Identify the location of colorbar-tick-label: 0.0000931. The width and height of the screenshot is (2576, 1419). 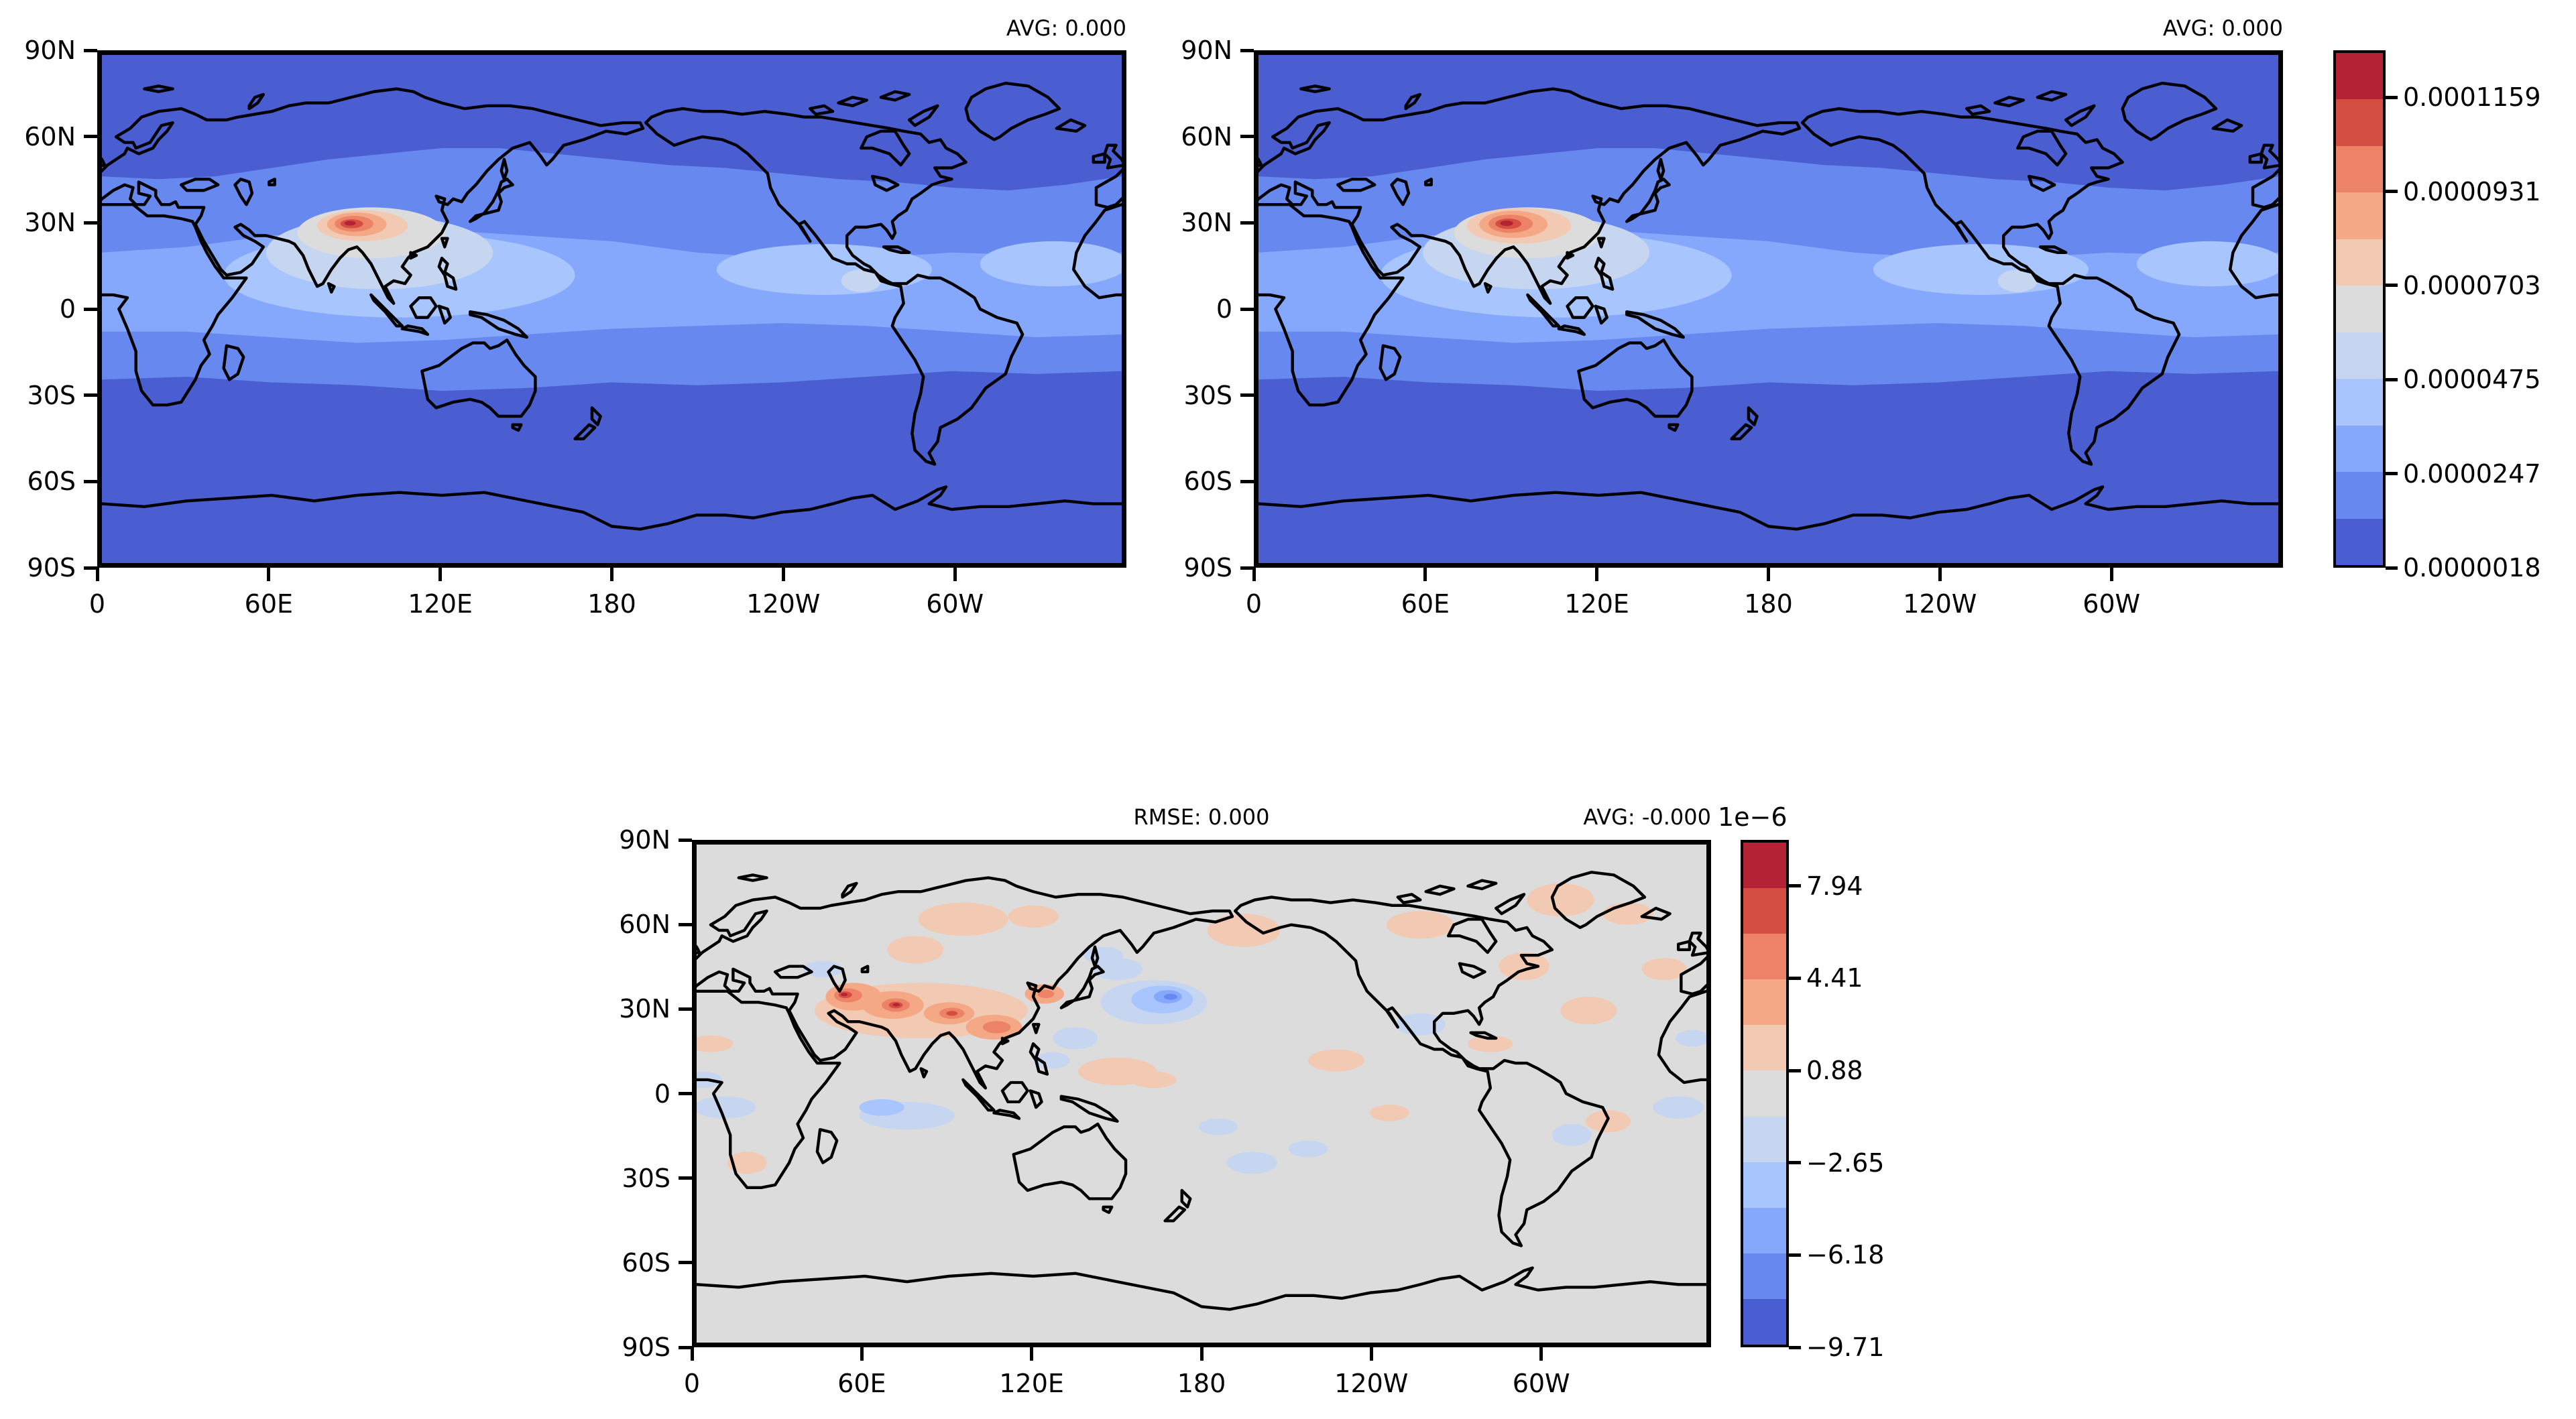
(2472, 191).